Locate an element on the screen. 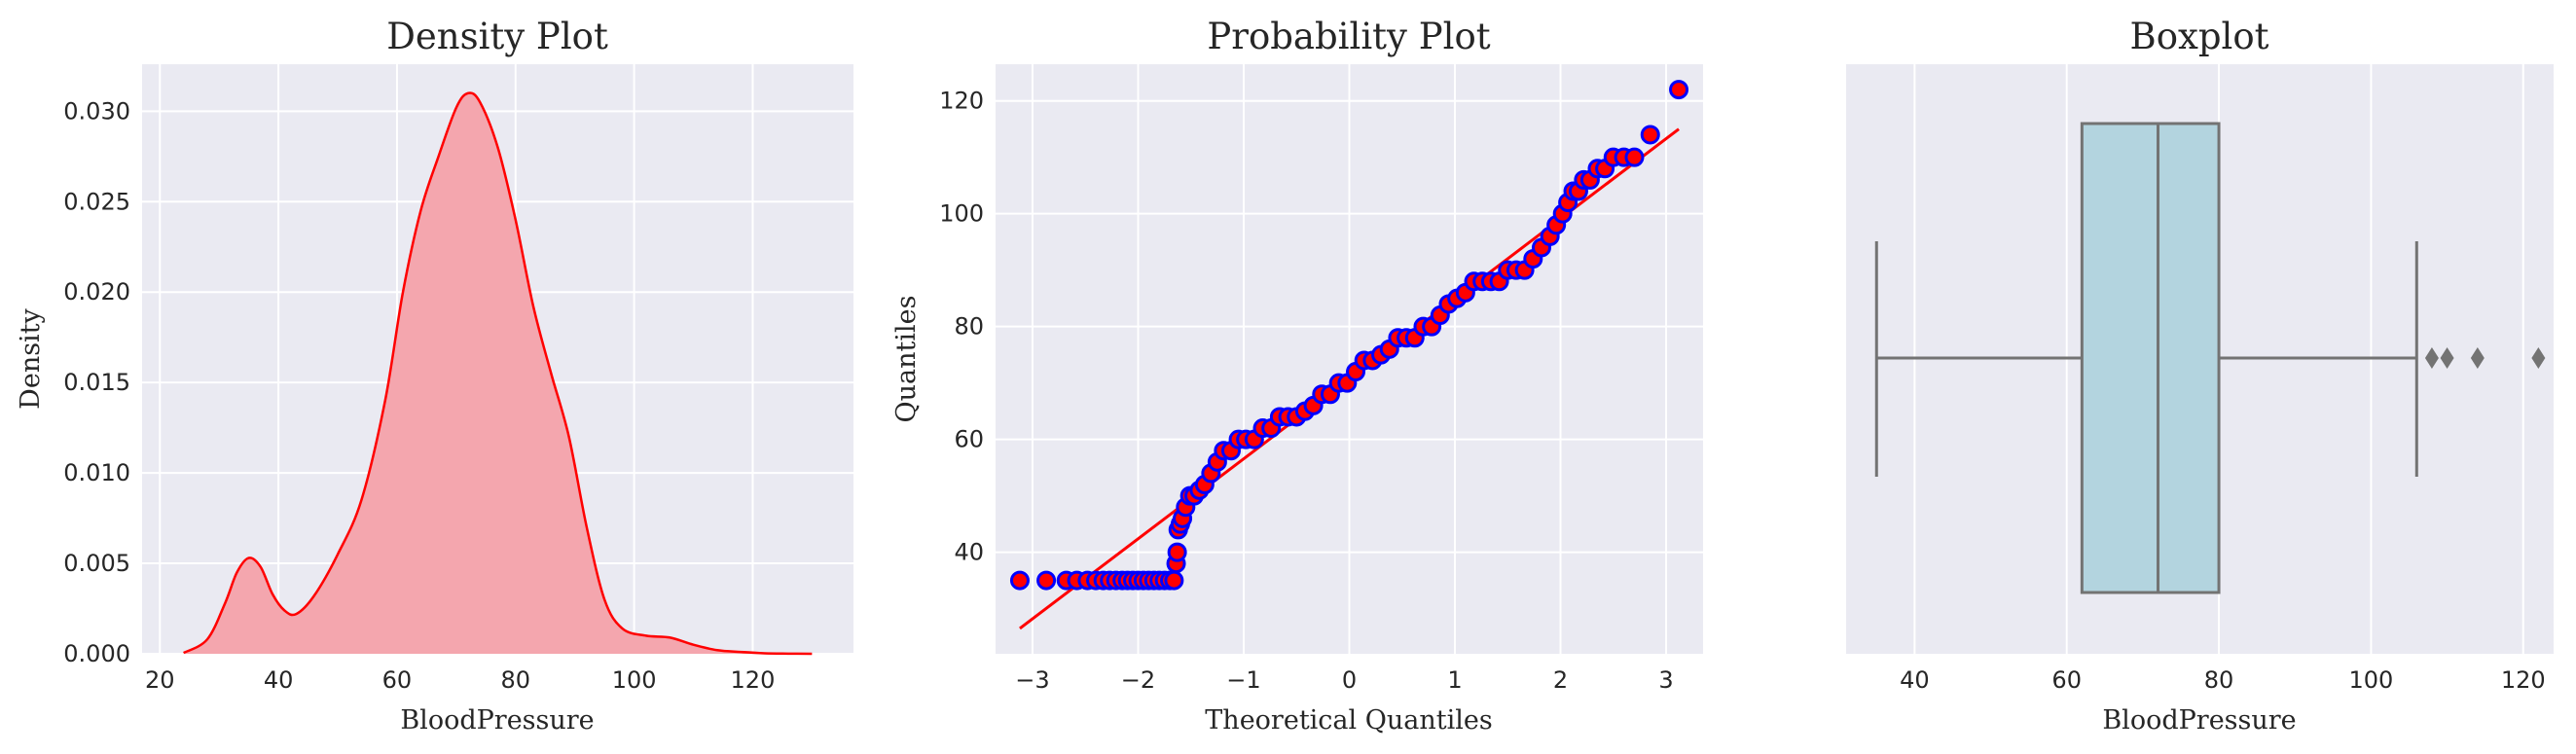  boxplot-x-tick-label: 120 is located at coordinates (2523, 680).